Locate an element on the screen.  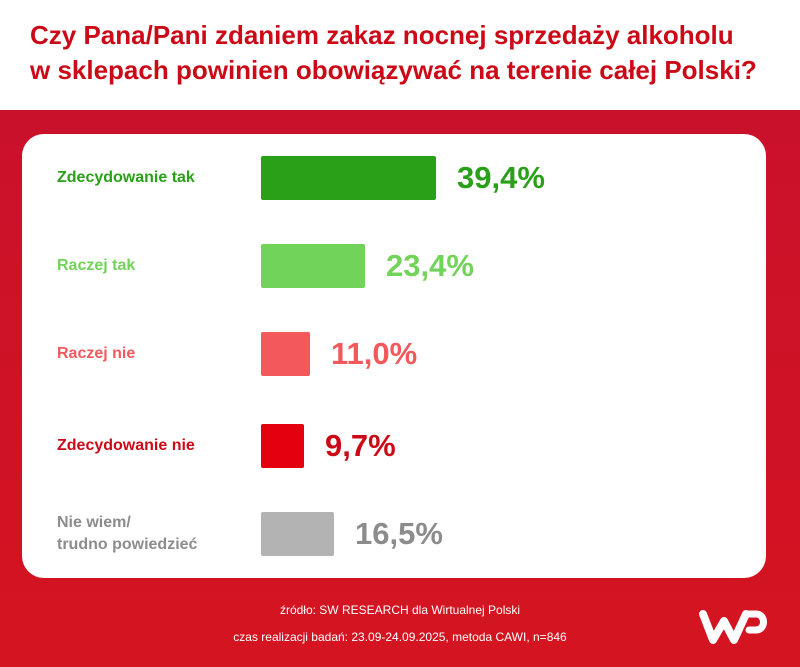
value-label: 39,4% is located at coordinates (501, 177).